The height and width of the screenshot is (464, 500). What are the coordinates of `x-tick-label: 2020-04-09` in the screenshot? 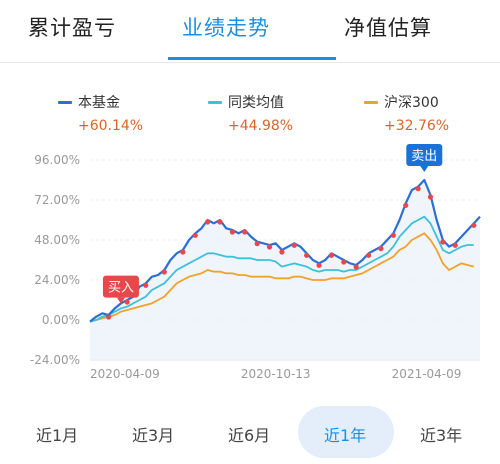 It's located at (125, 374).